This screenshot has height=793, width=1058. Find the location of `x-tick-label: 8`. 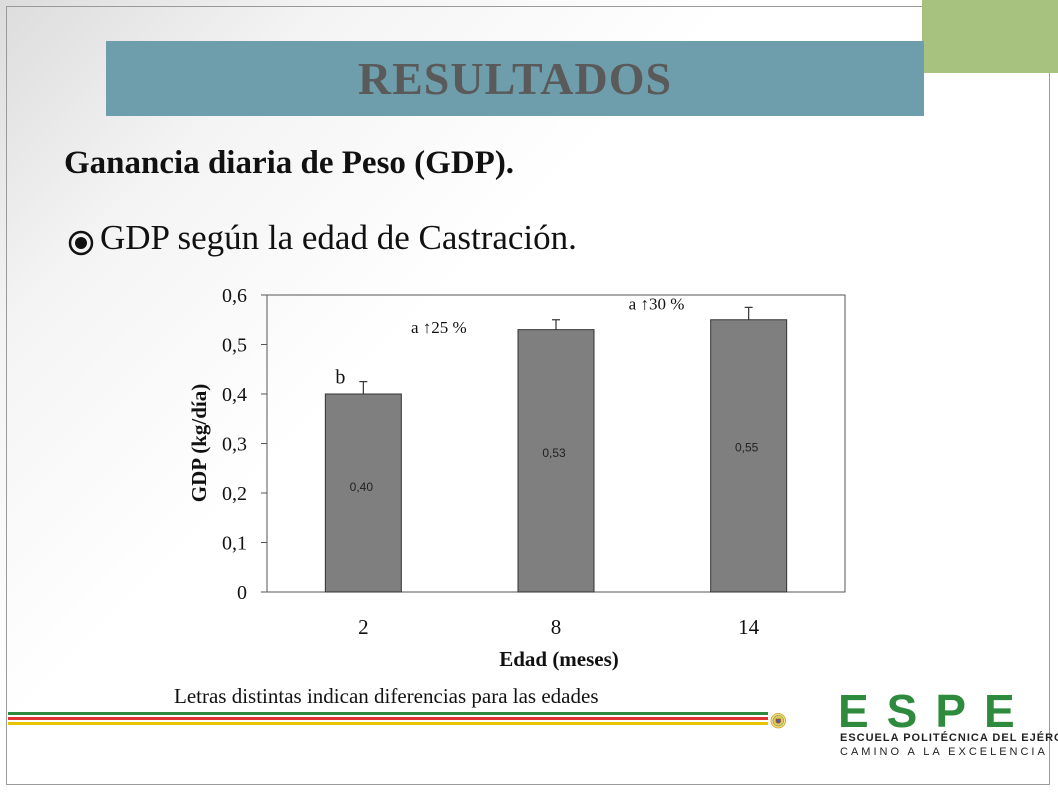

x-tick-label: 8 is located at coordinates (556, 627).